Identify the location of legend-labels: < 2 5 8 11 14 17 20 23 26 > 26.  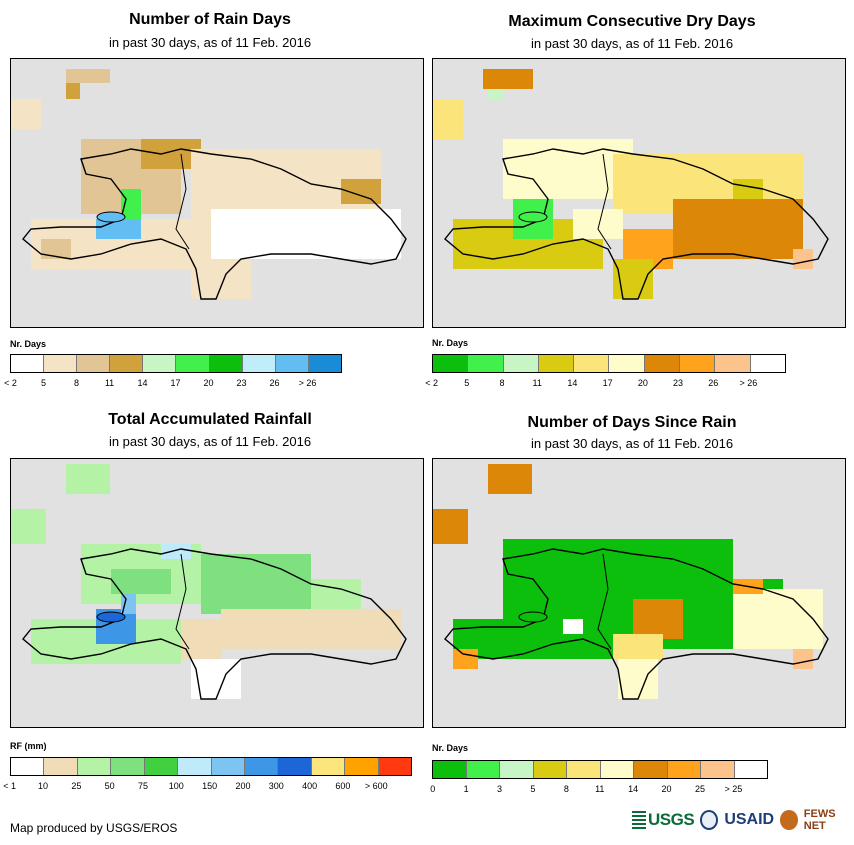
(590, 384).